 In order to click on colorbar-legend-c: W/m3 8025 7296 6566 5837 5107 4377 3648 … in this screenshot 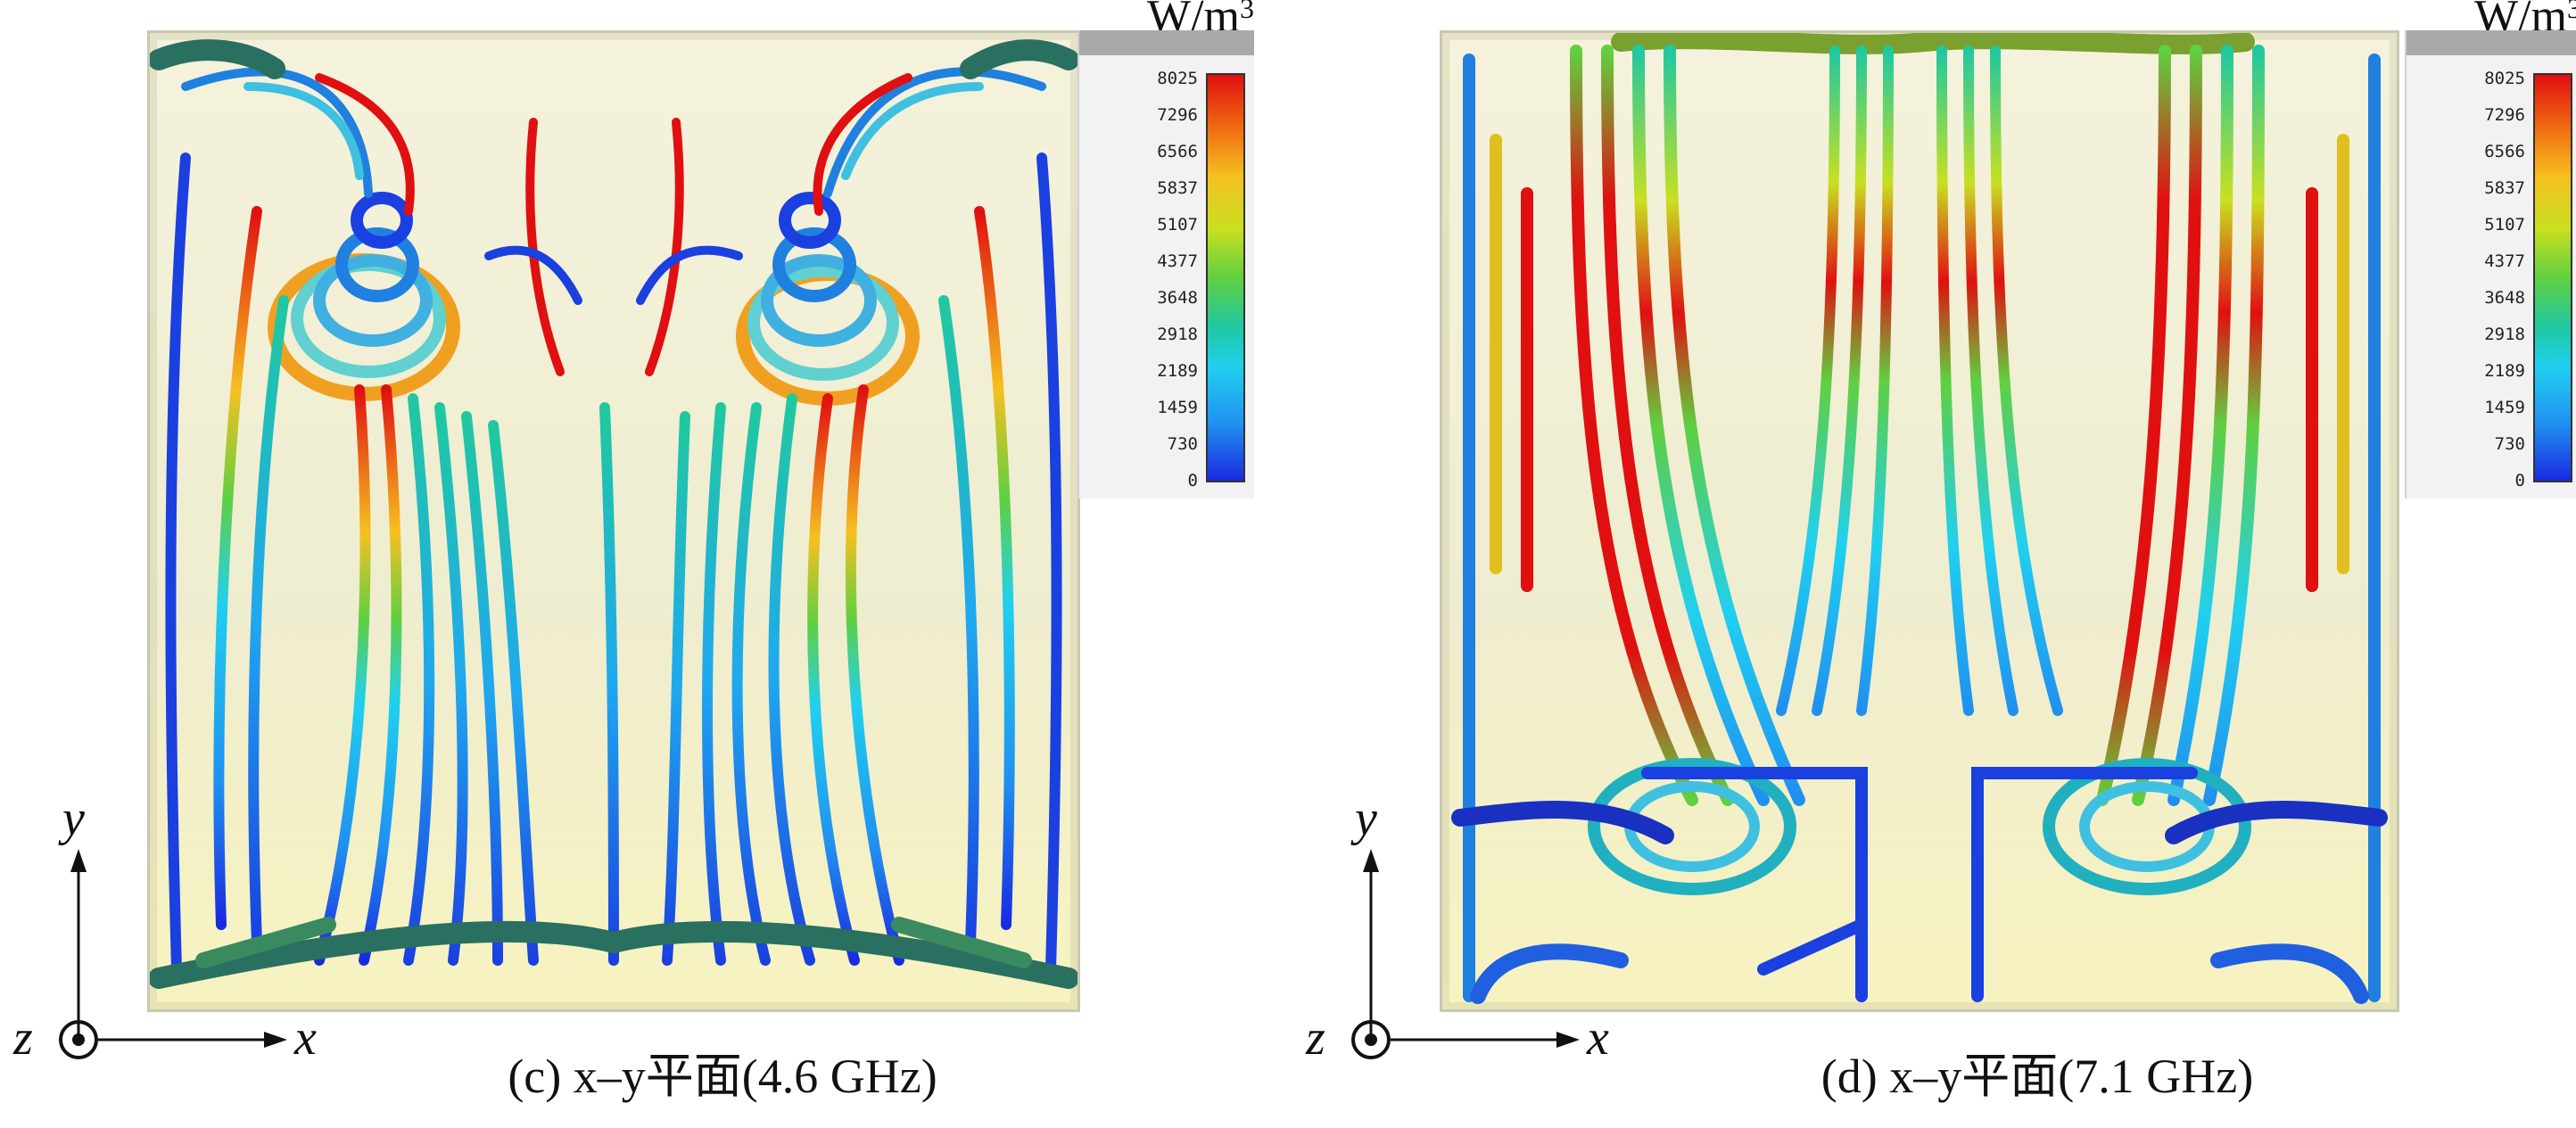, I will do `click(1166, 249)`.